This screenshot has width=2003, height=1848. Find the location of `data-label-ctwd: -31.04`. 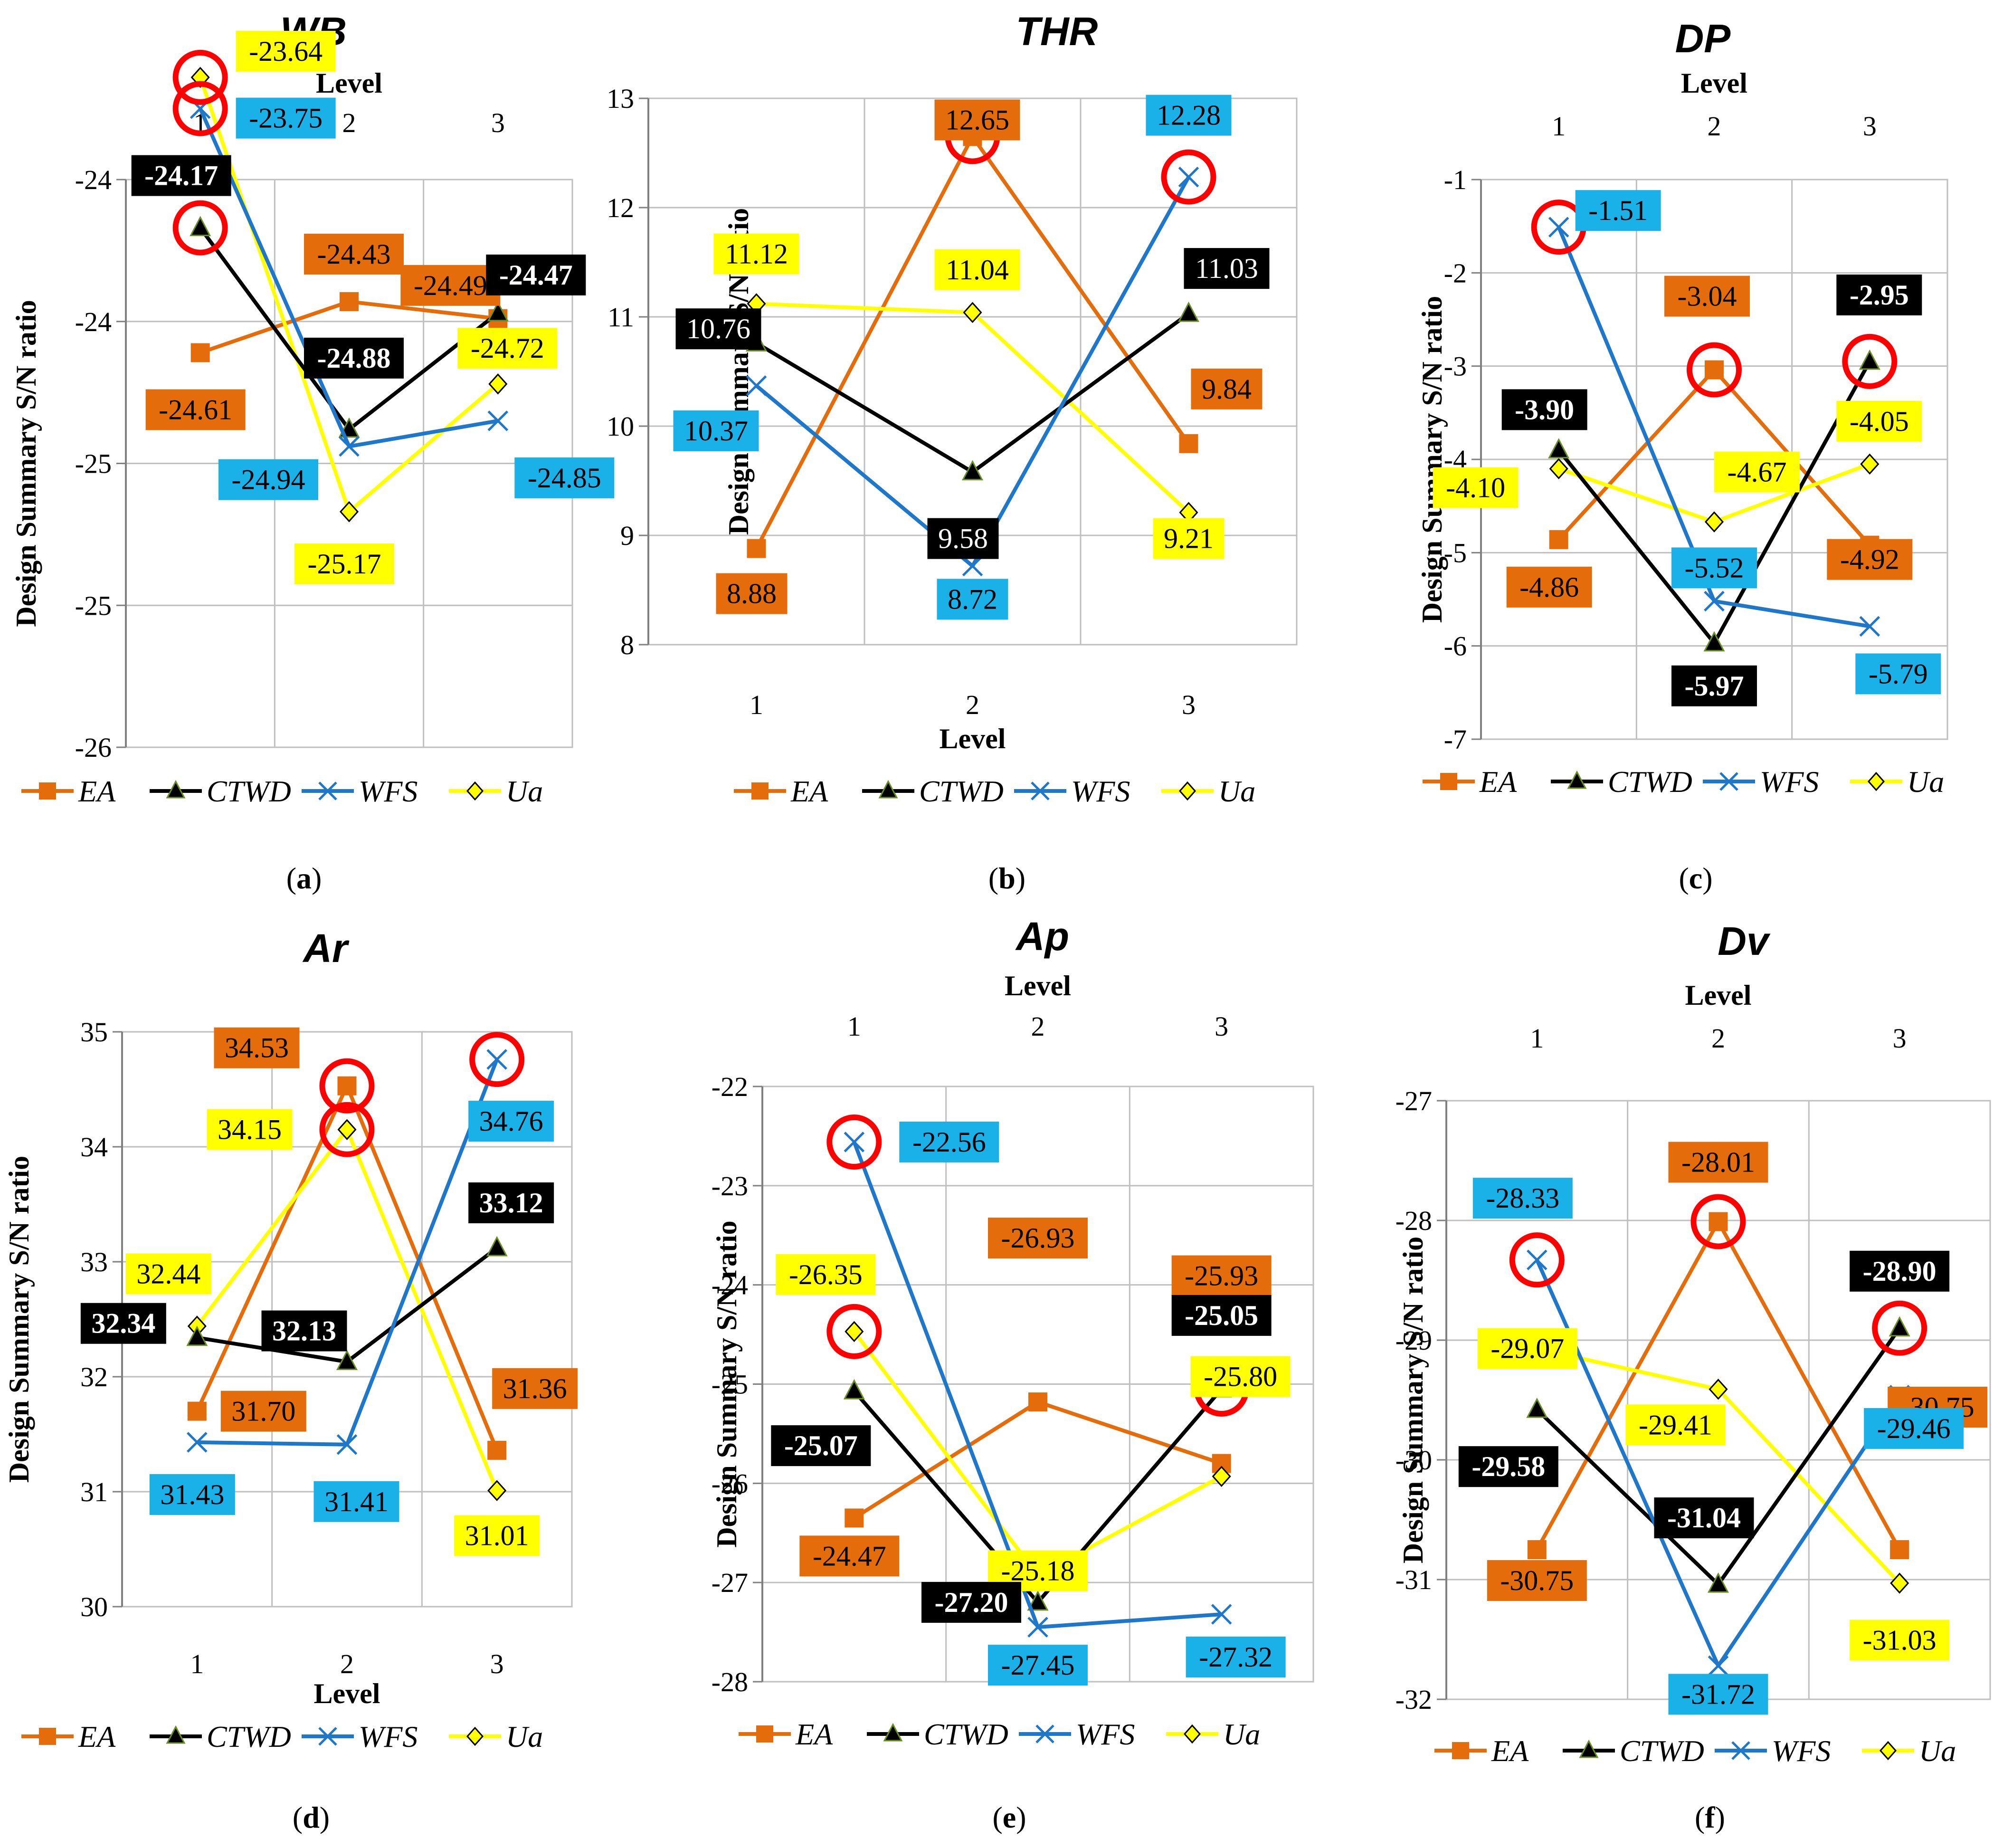

data-label-ctwd: -31.04 is located at coordinates (1704, 1518).